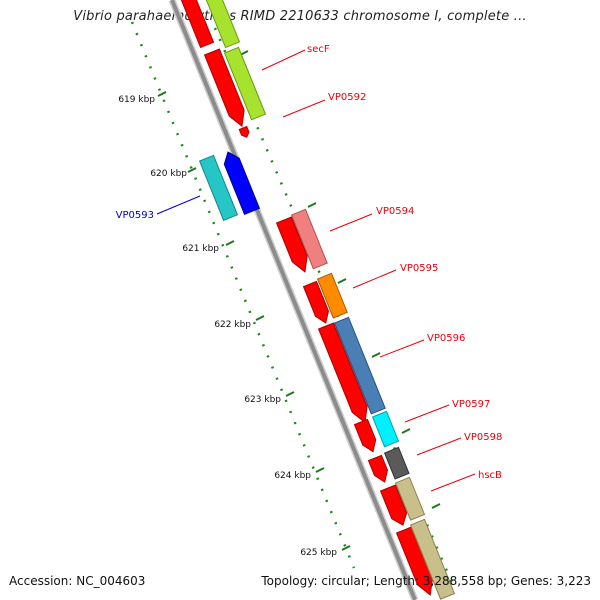 Image resolution: width=600 pixels, height=600 pixels. Describe the element at coordinates (241, 182) in the screenshot. I see `gene-VP0593-partner` at that location.